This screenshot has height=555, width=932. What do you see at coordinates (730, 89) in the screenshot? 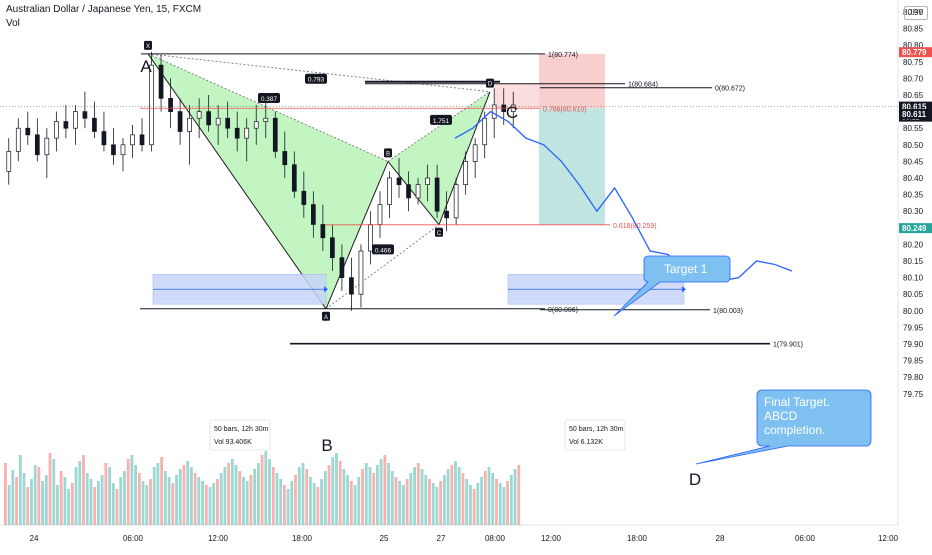
I see `fib-level-label: 0(80.672)` at bounding box center [730, 89].